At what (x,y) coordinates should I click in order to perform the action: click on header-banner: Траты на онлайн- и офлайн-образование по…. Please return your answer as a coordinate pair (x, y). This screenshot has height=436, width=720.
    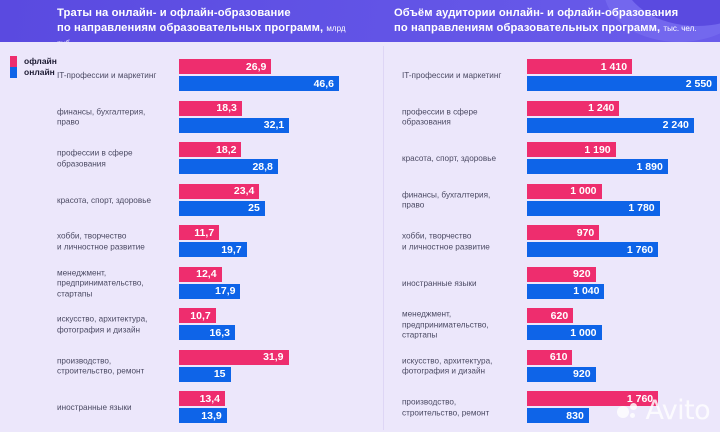
    Looking at the image, I should click on (360, 21).